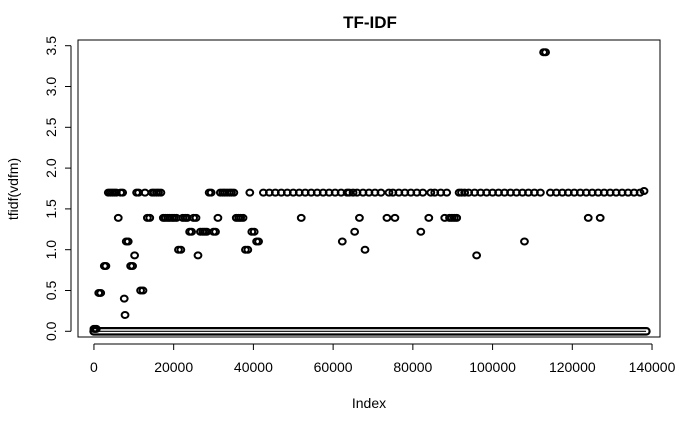 The height and width of the screenshot is (432, 700). I want to click on zero-value-points, so click(370, 331).